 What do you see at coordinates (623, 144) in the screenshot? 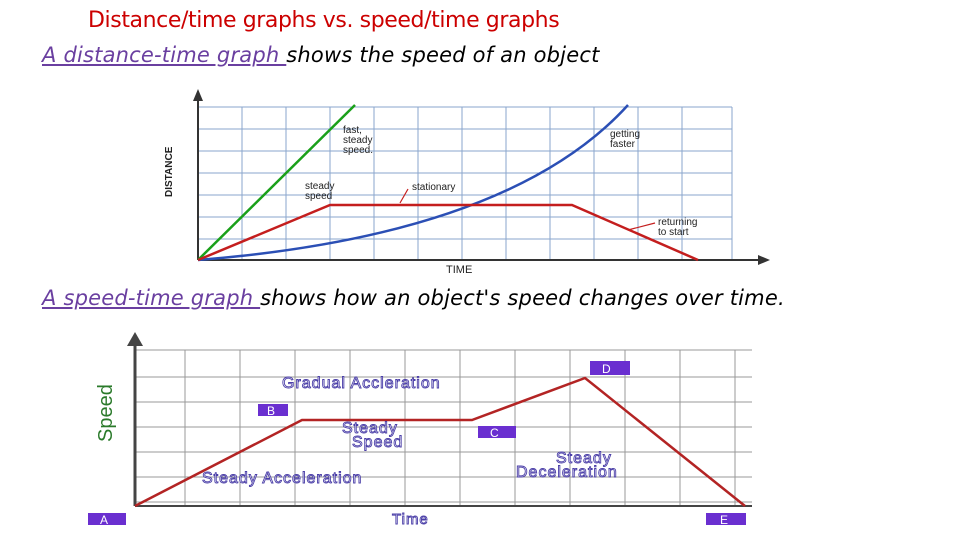
I see `getting-faster-label-2: faster` at bounding box center [623, 144].